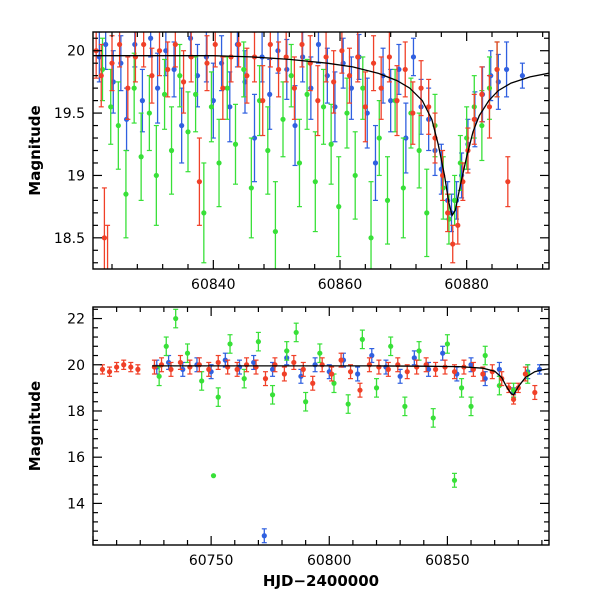 The image size is (600, 600). I want to click on x-tick-label: 60880, so click(466, 285).